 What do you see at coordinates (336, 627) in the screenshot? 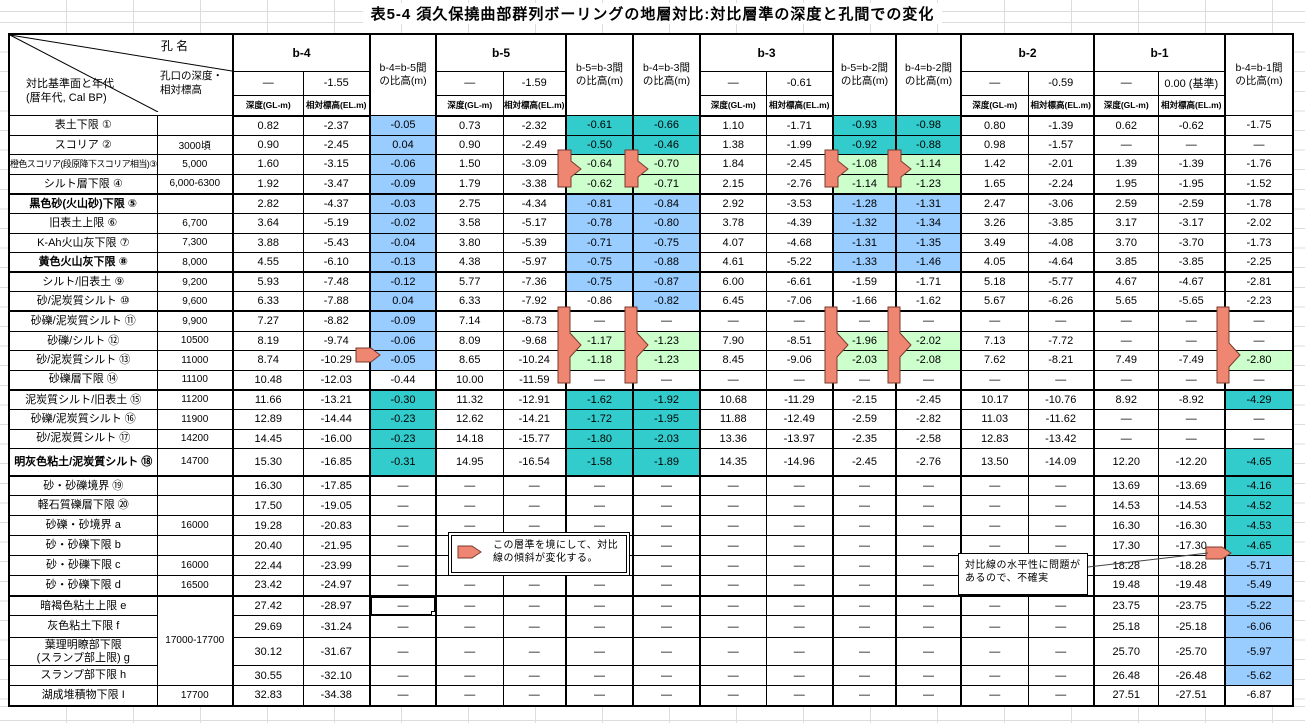
I see `data-cell: -31.24` at bounding box center [336, 627].